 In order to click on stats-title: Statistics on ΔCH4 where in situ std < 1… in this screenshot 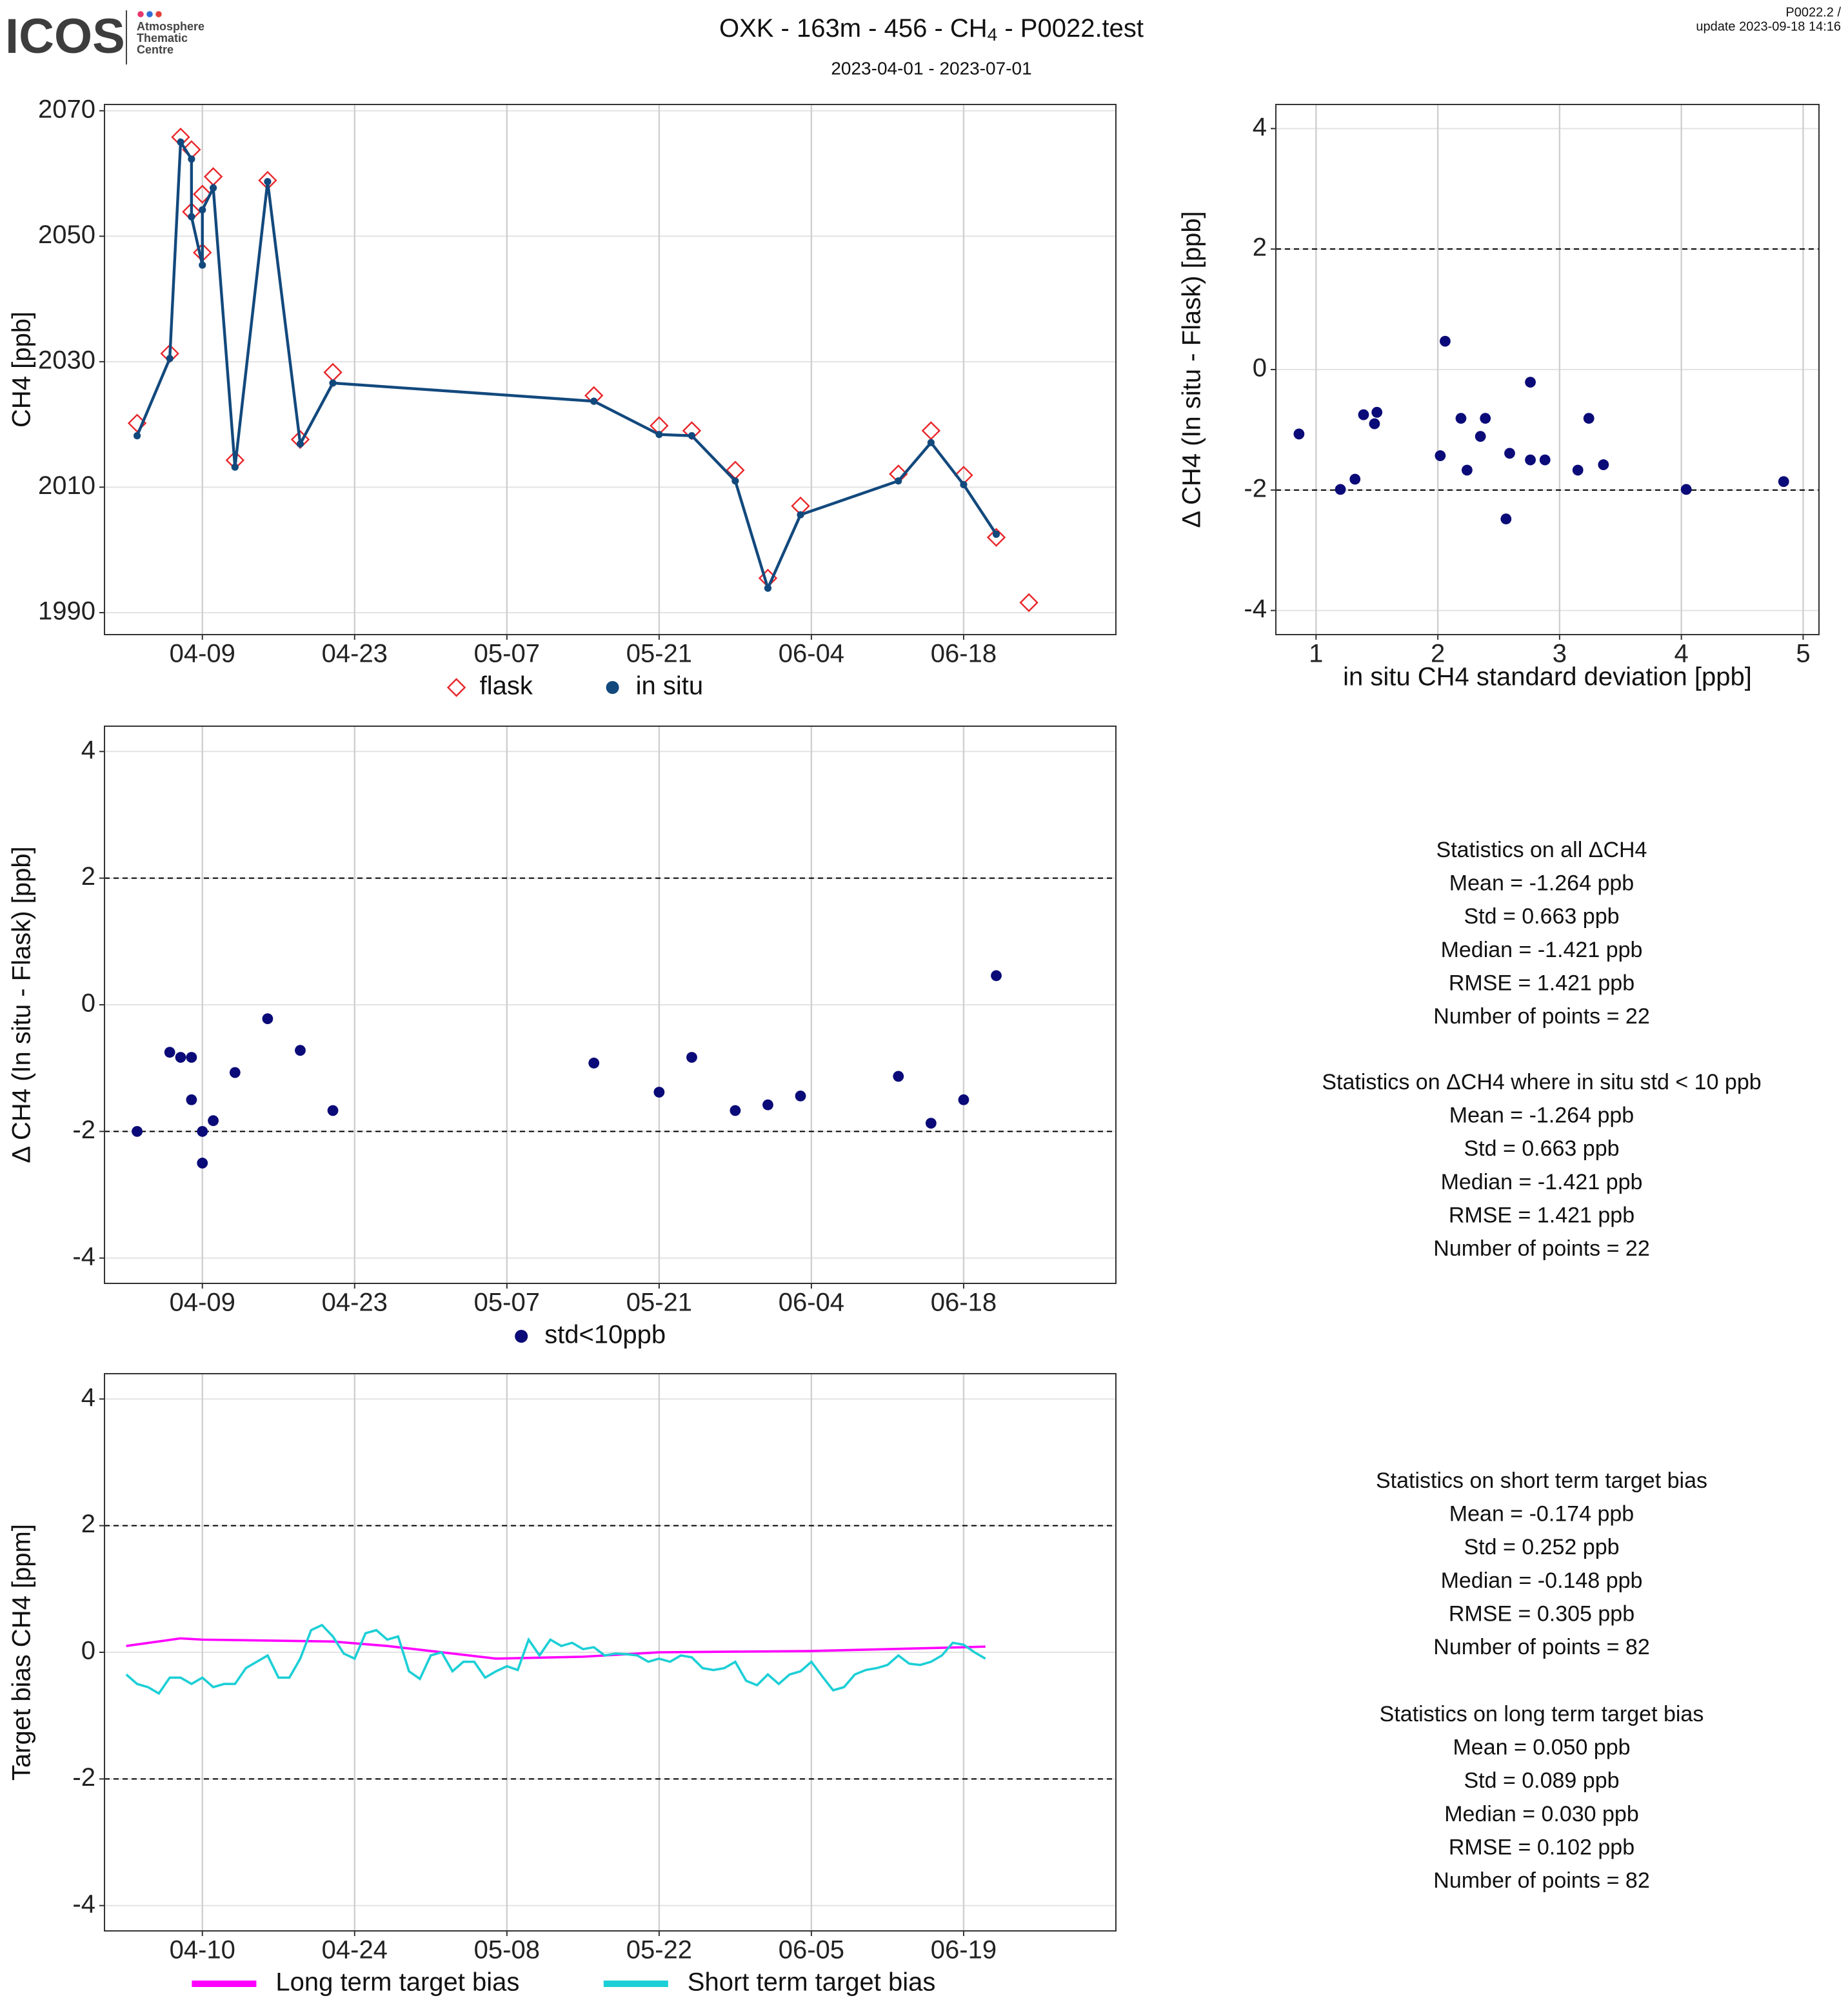, I will do `click(1542, 1082)`.